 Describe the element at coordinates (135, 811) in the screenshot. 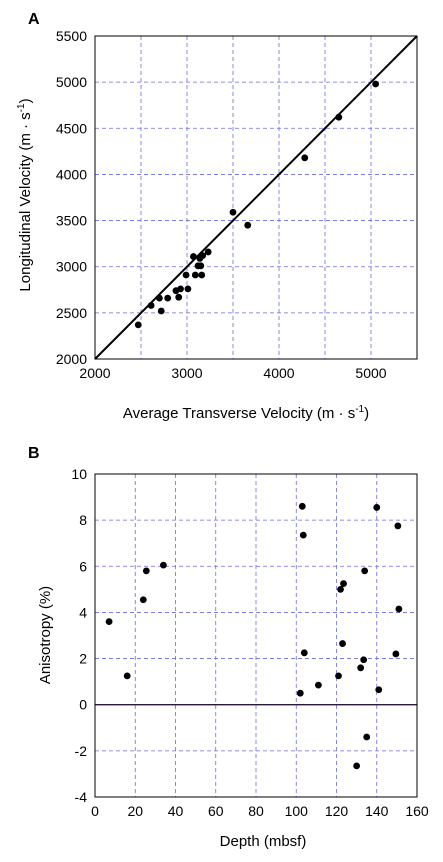

I see `x-tick-label: 20` at that location.